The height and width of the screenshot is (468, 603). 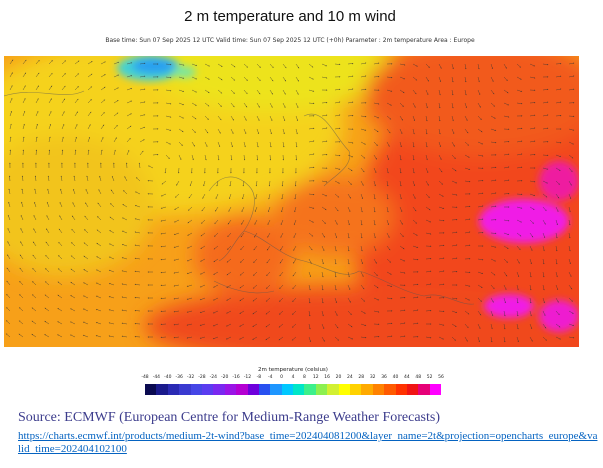 I want to click on temperature-color-scale, so click(x=293, y=389).